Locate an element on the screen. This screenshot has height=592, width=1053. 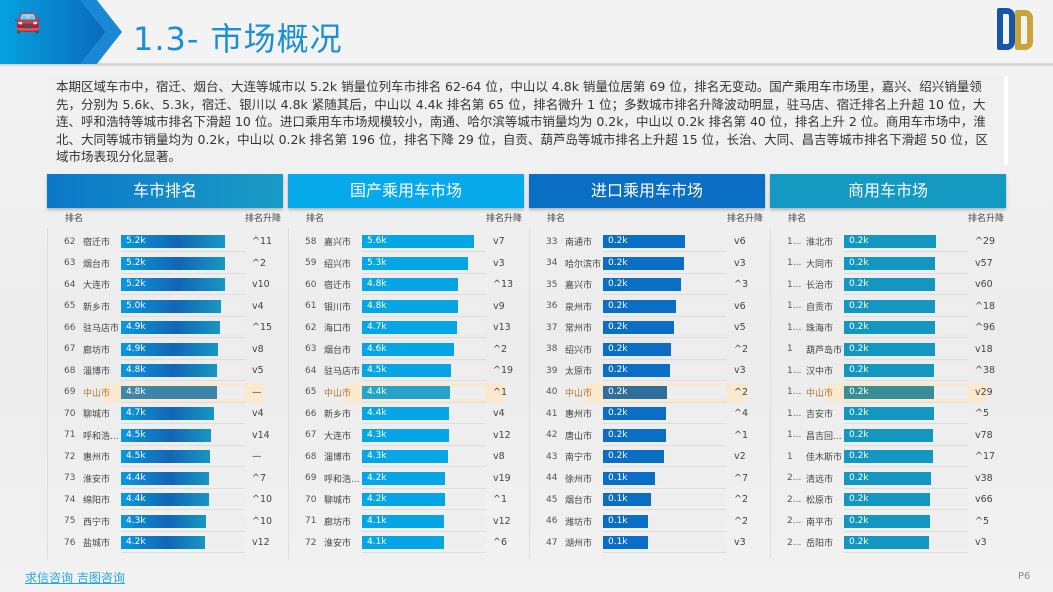
bar-track: 4.1k is located at coordinates (424, 542).